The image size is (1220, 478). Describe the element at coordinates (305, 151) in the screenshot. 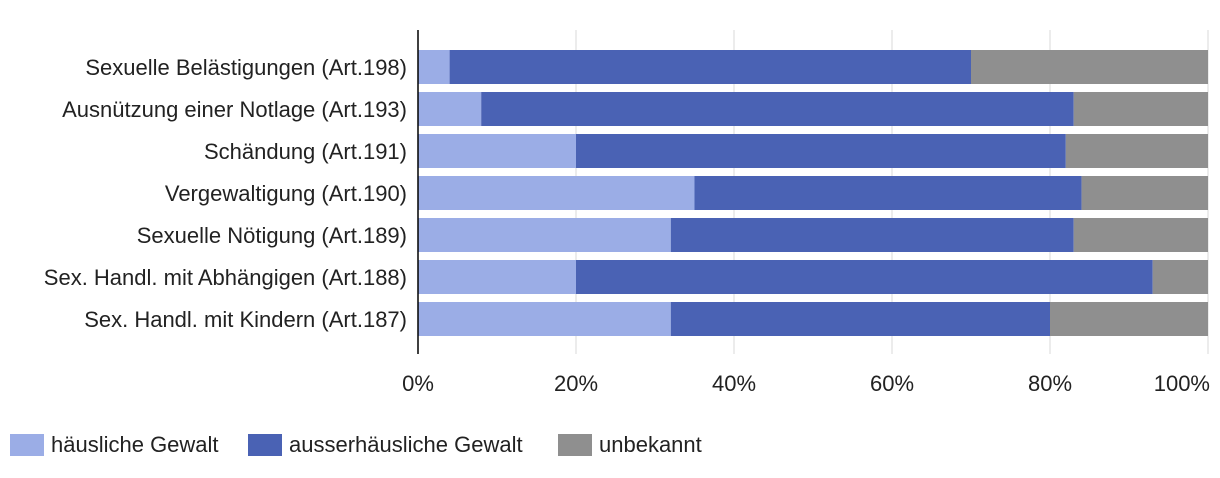

I see `category-label: Schändung (Art.191)` at that location.